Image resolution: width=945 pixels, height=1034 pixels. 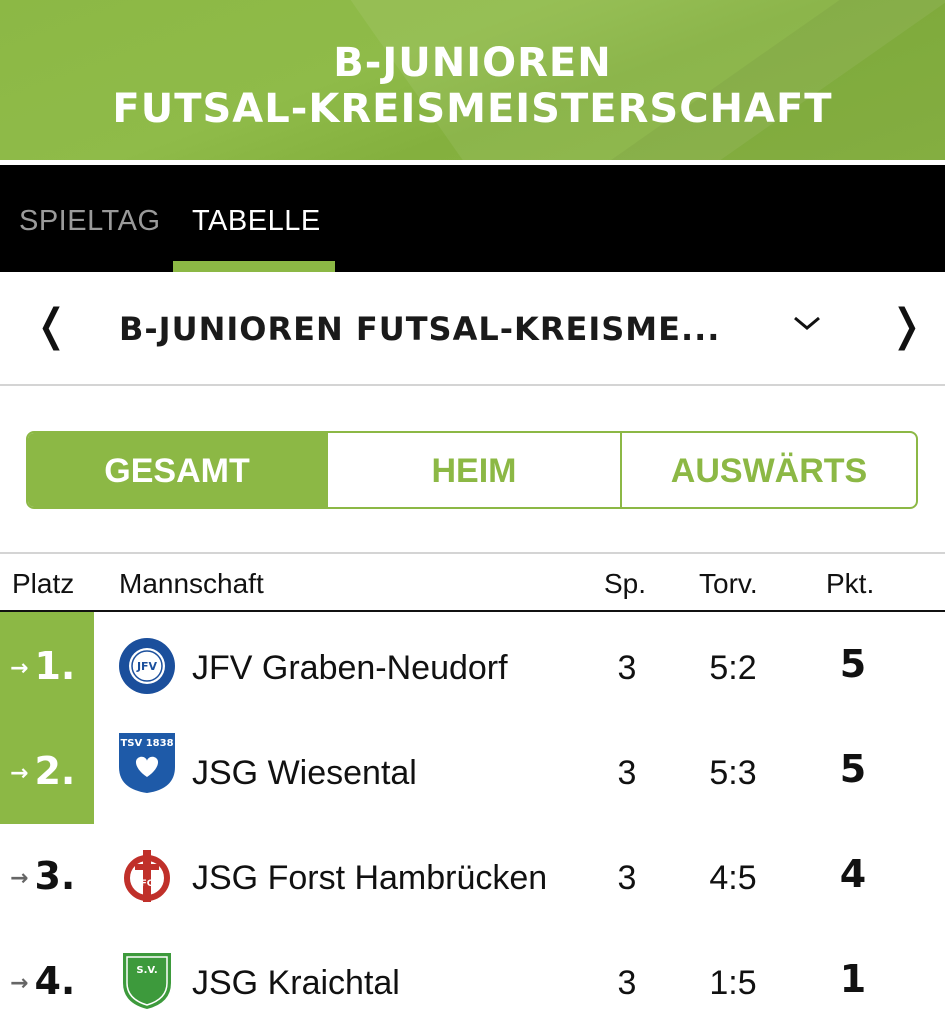 I want to click on page-title-line2: FUTSAL-KREISMEISTERSCHAFT, so click(x=472, y=109).